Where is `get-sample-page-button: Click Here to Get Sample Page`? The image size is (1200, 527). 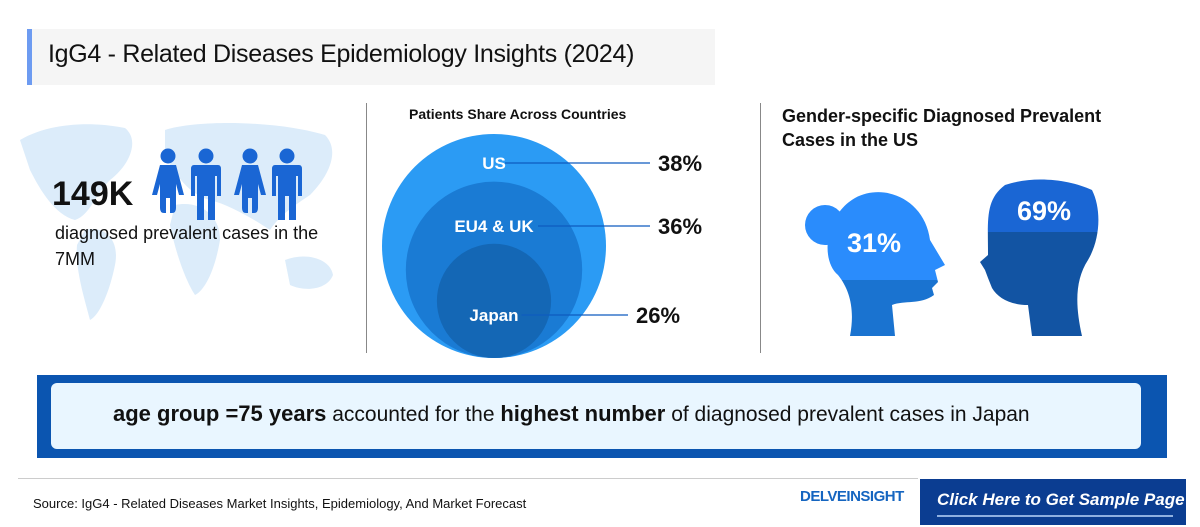 get-sample-page-button: Click Here to Get Sample Page is located at coordinates (1053, 502).